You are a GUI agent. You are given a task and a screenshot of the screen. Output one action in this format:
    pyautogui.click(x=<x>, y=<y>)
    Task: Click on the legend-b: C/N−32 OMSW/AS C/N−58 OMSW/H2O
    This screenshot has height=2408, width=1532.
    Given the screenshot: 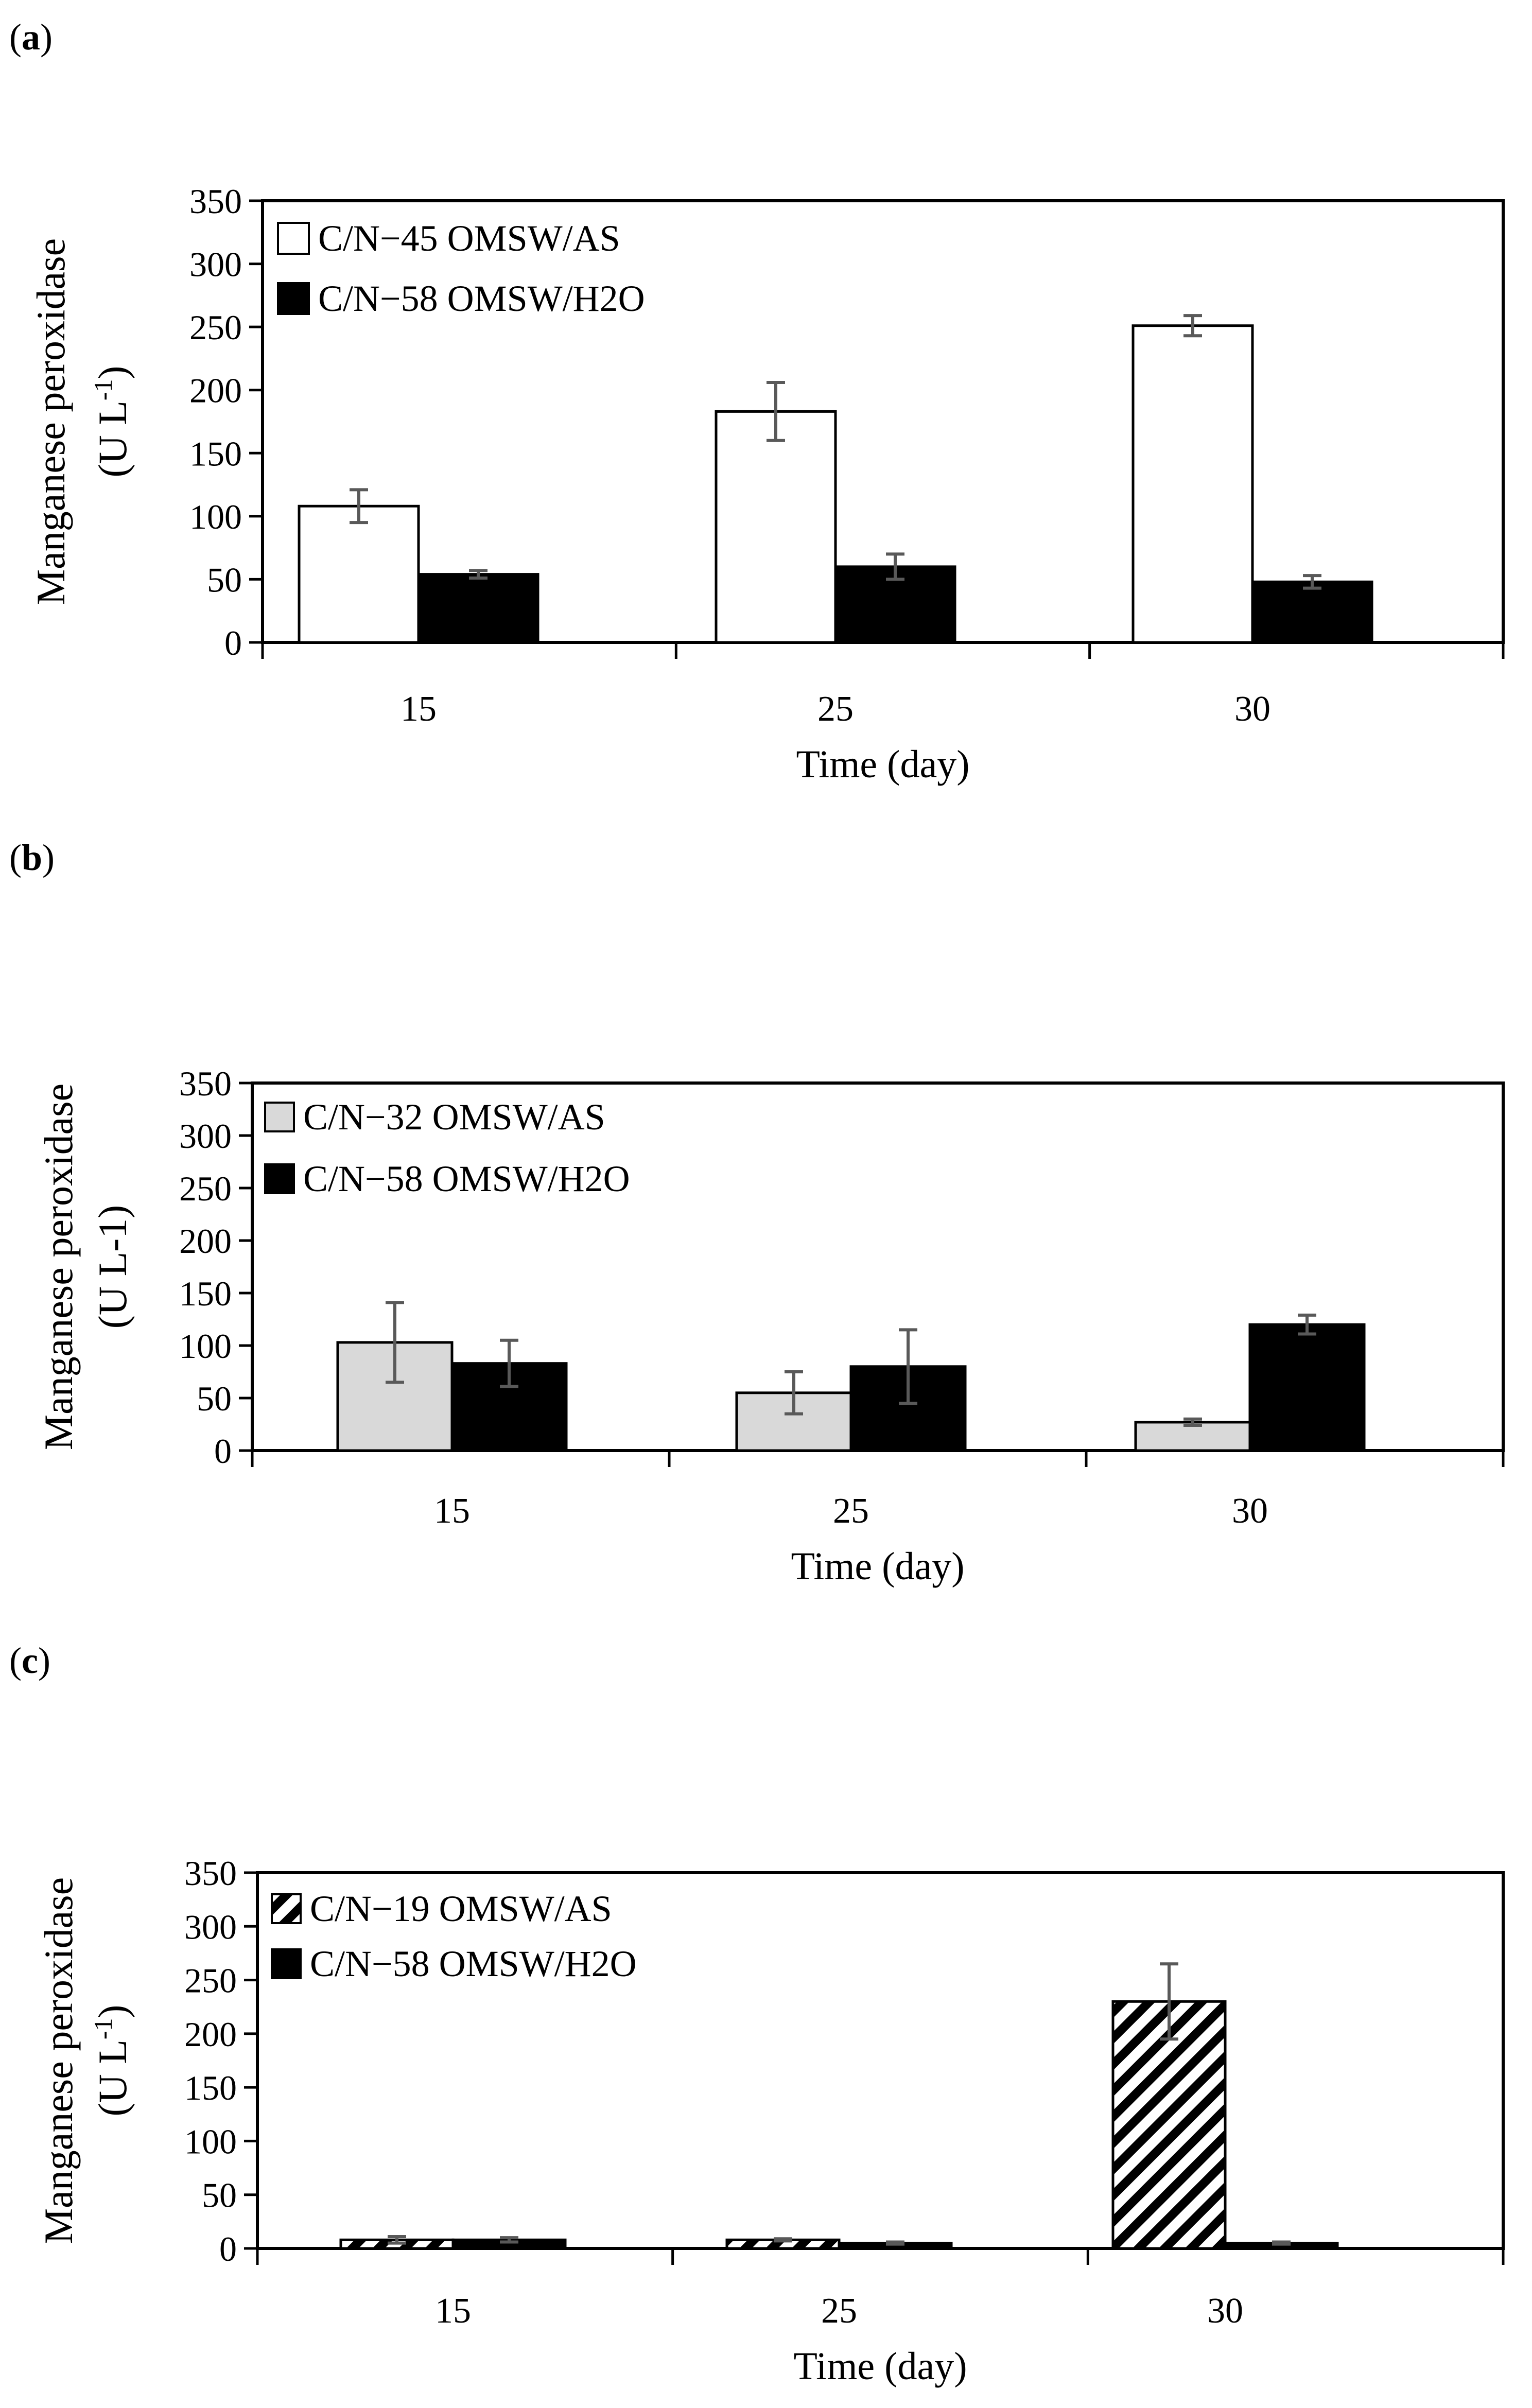 What is the action you would take?
    pyautogui.click(x=447, y=1147)
    